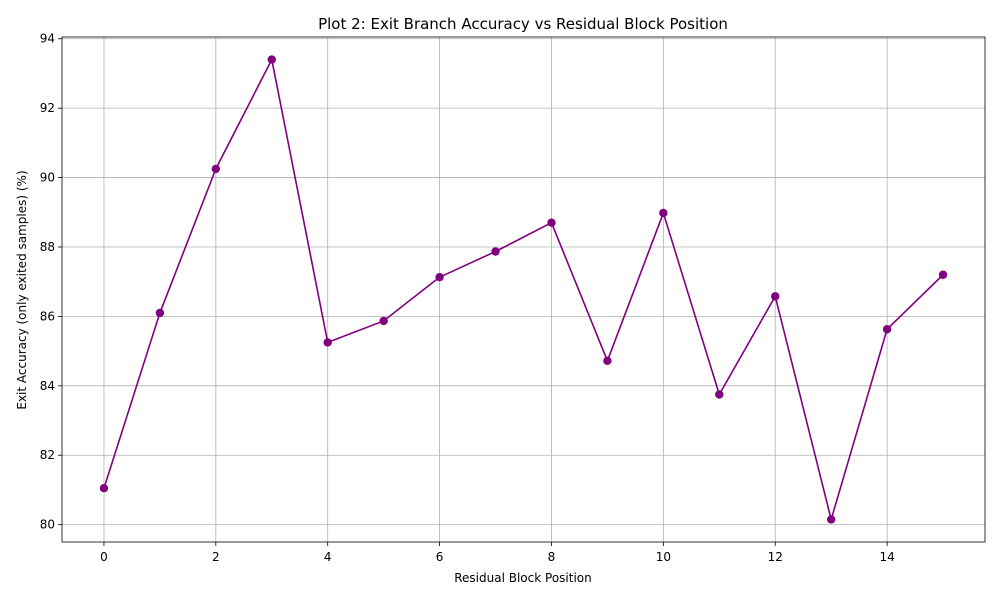 This screenshot has width=1000, height=600. I want to click on y-tick-label: 88, so click(47, 247).